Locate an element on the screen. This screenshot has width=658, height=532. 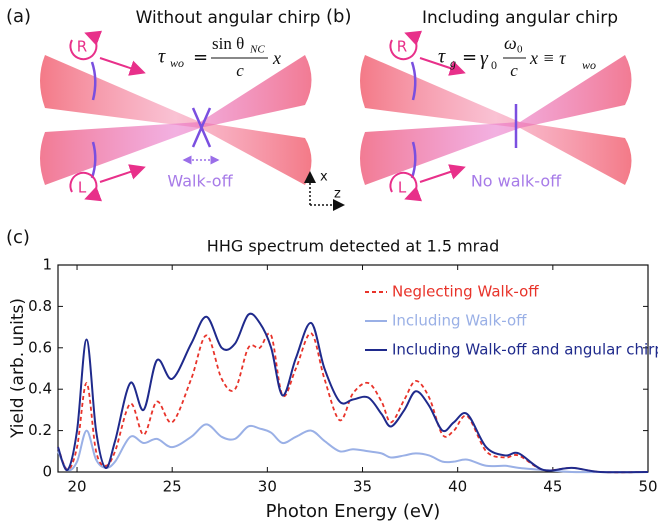
axis-icon-label: z is located at coordinates (337, 194).